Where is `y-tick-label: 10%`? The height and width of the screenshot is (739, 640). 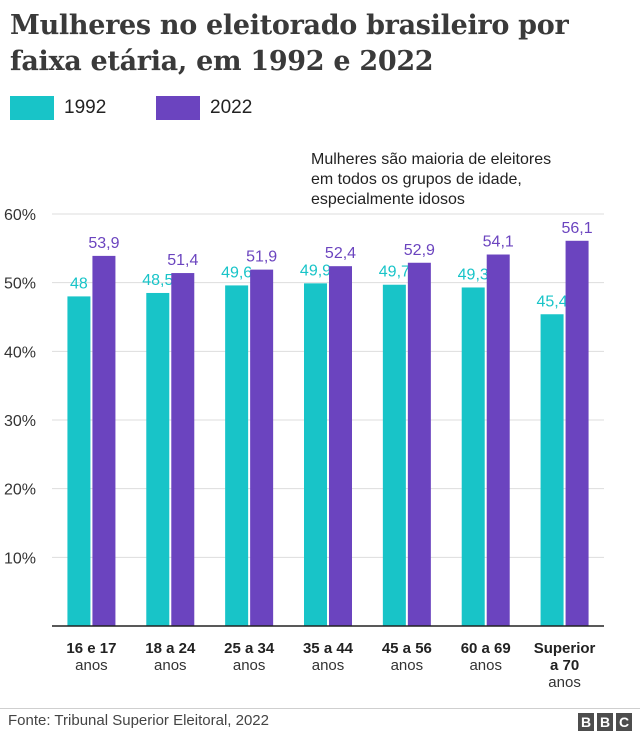 y-tick-label: 10% is located at coordinates (20, 558).